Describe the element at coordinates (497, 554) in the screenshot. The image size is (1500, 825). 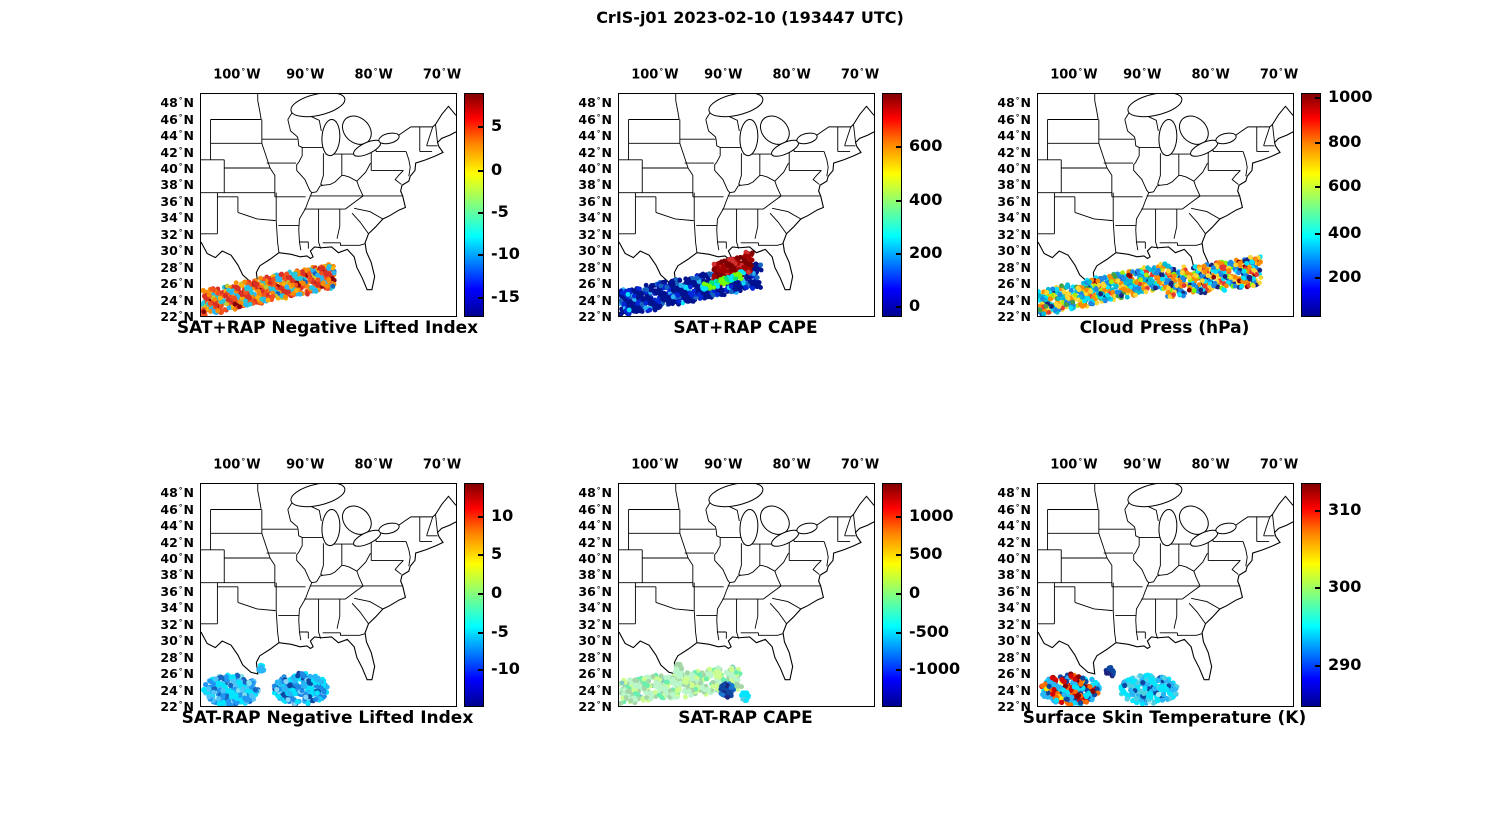
I see `colorbar-tick-label: 5` at that location.